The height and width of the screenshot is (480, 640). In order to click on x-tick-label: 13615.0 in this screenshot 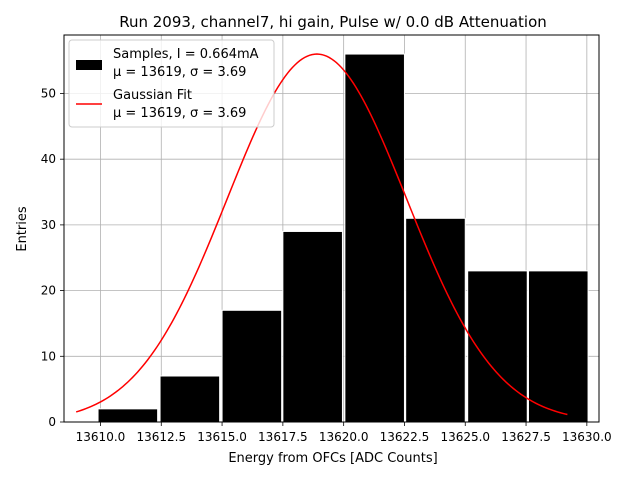, I will do `click(222, 437)`.